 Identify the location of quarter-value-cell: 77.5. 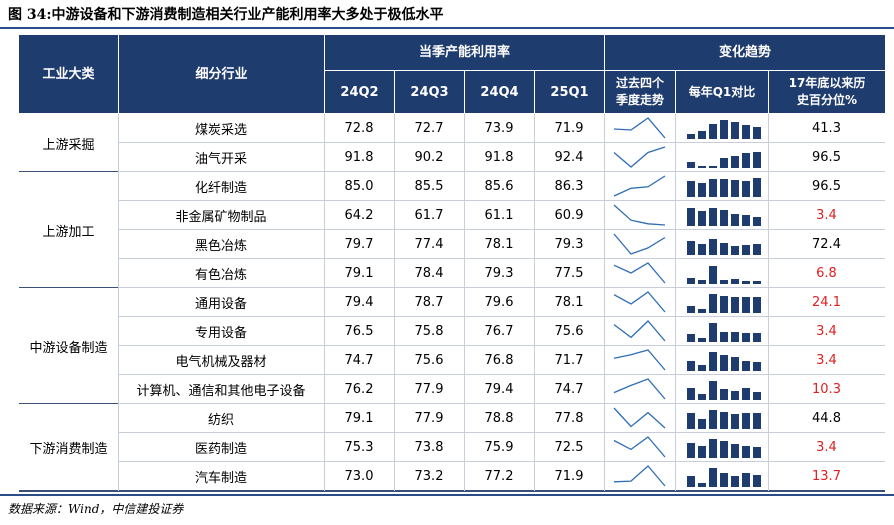
(569, 273).